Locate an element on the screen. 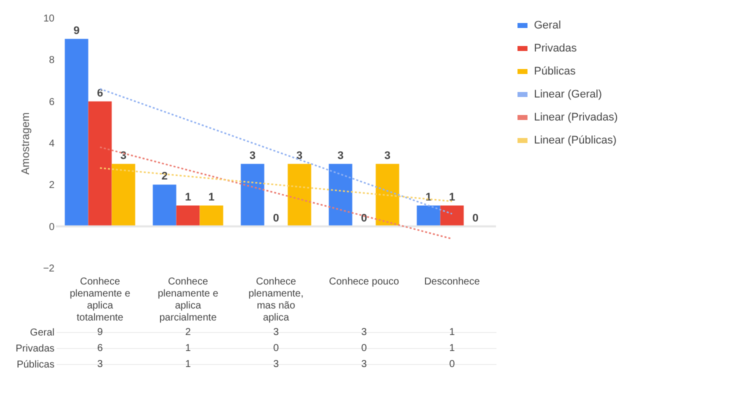 The height and width of the screenshot is (410, 744). data-label: 2 is located at coordinates (188, 332).